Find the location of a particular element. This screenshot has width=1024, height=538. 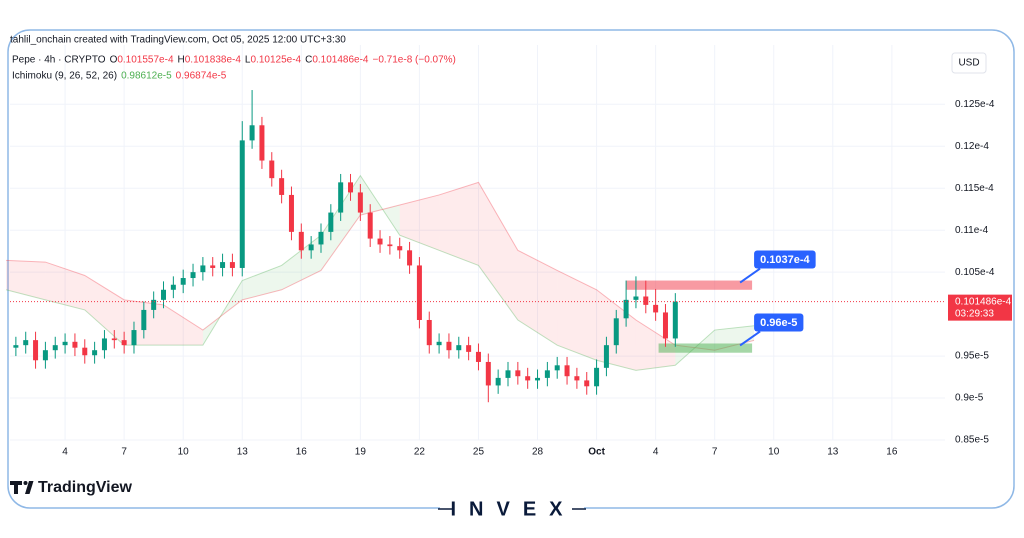

callout: 0.1037e-4 is located at coordinates (785, 259).